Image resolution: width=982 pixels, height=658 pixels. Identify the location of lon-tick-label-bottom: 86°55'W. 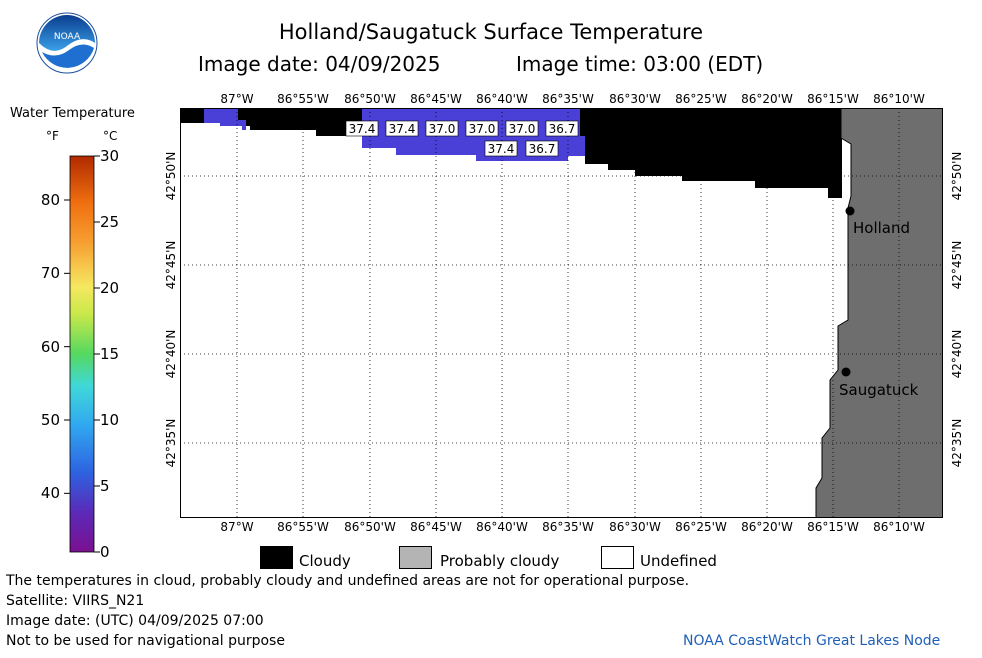
(303, 527).